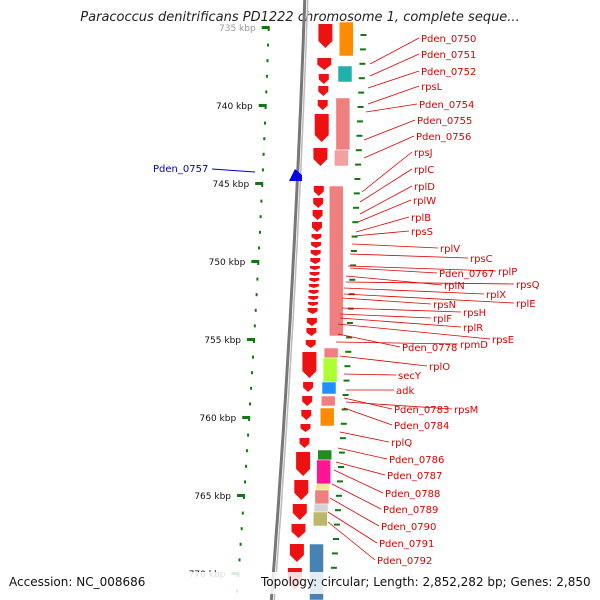 The width and height of the screenshot is (600, 600). What do you see at coordinates (253, 341) in the screenshot?
I see `scale-dot` at bounding box center [253, 341].